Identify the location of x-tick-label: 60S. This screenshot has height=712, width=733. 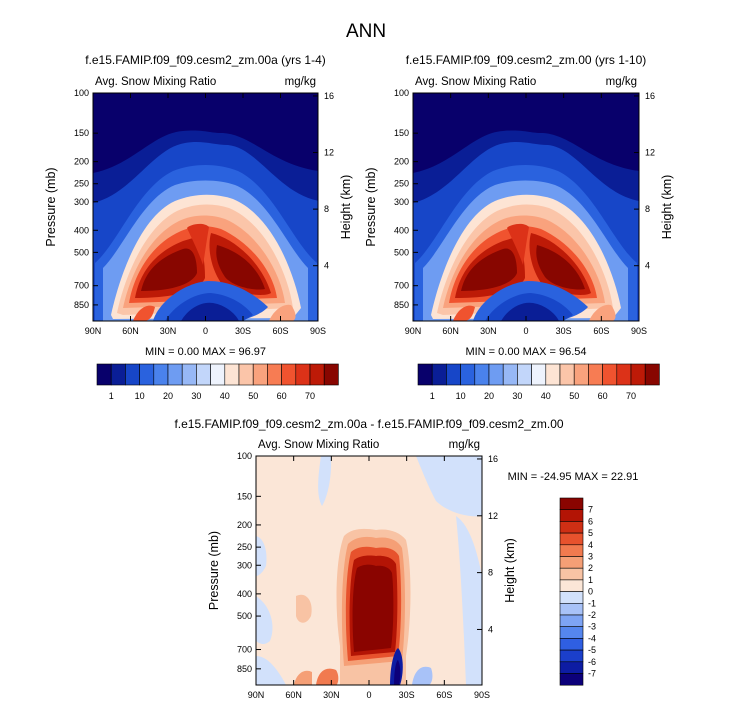
(280, 331).